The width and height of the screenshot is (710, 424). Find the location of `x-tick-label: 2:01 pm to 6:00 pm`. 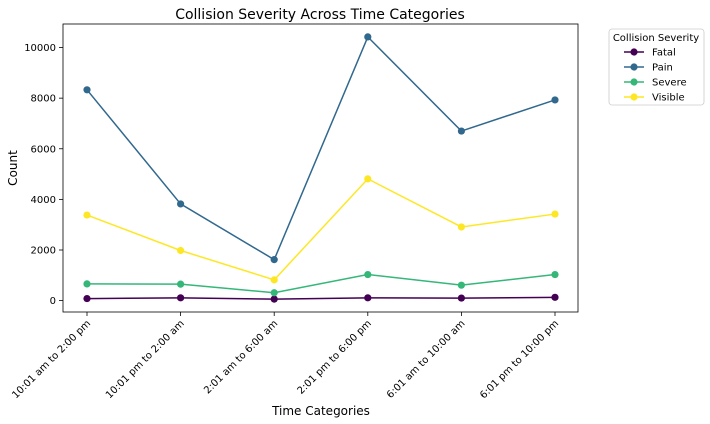

x-tick-label: 2:01 pm to 6:00 pm is located at coordinates (335, 357).